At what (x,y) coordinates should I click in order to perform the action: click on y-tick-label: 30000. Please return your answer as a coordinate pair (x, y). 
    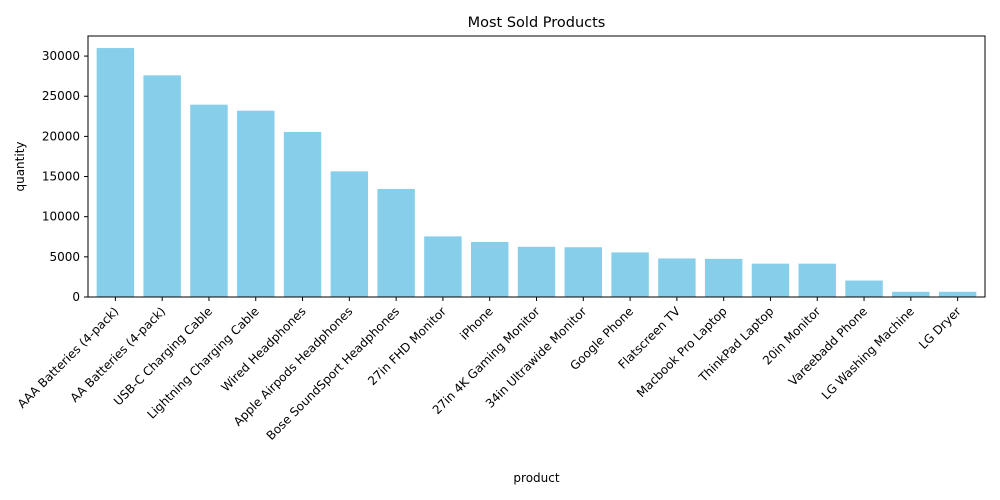
    Looking at the image, I should click on (61, 56).